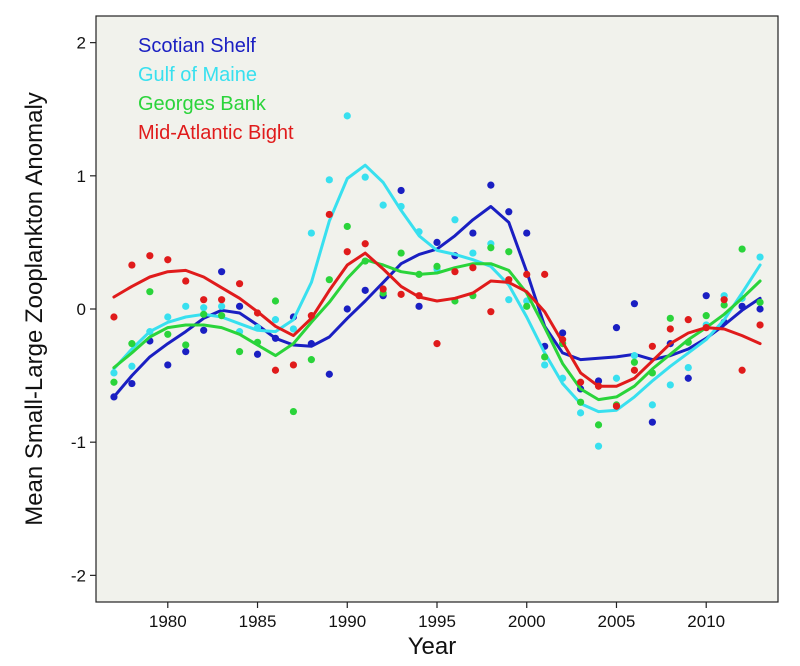  What do you see at coordinates (432, 646) in the screenshot?
I see `x-axis-title: Year` at bounding box center [432, 646].